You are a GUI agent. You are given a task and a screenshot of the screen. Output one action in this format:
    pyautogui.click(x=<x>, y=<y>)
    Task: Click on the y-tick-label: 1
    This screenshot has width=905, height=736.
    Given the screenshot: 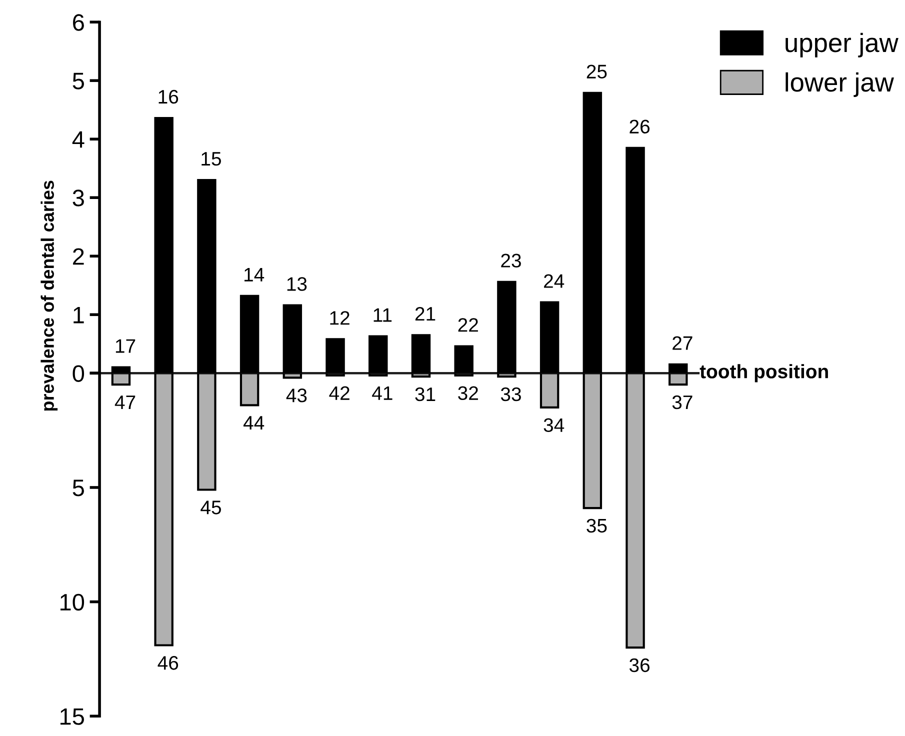 What is the action you would take?
    pyautogui.click(x=79, y=315)
    